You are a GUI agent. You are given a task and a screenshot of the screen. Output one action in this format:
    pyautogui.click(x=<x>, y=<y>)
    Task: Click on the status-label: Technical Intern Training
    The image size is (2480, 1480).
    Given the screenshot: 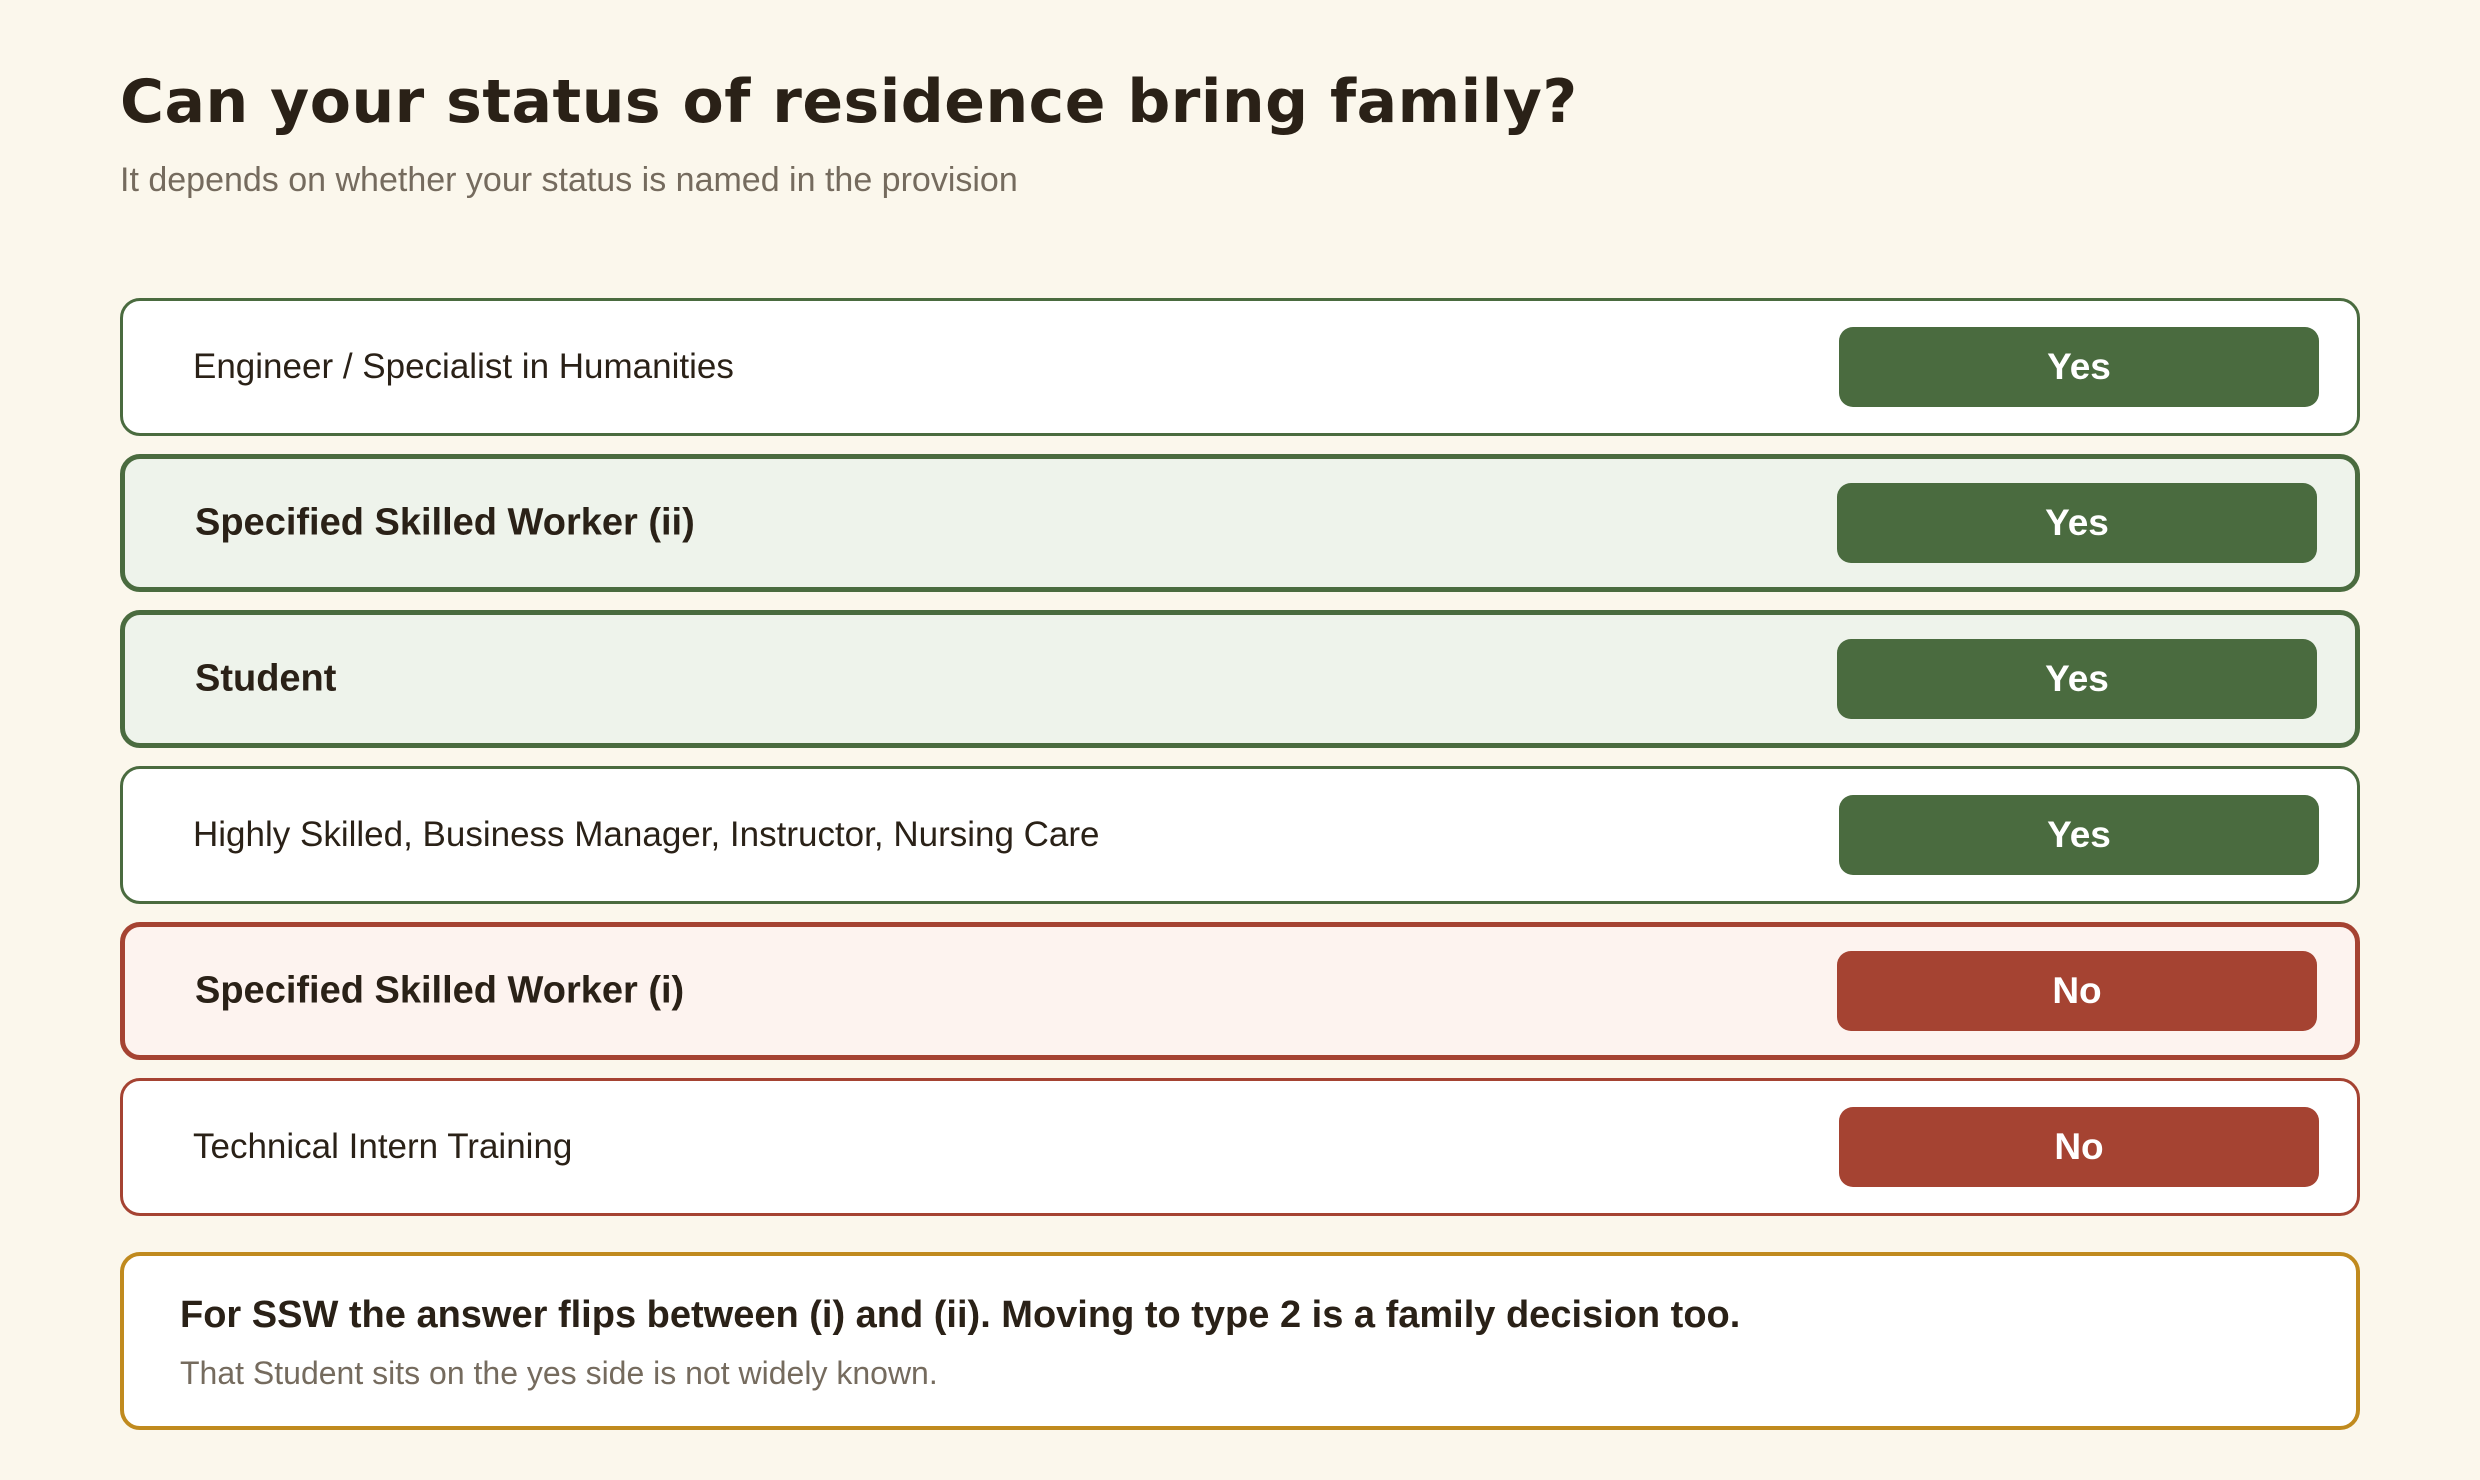 What is the action you would take?
    pyautogui.click(x=383, y=1146)
    